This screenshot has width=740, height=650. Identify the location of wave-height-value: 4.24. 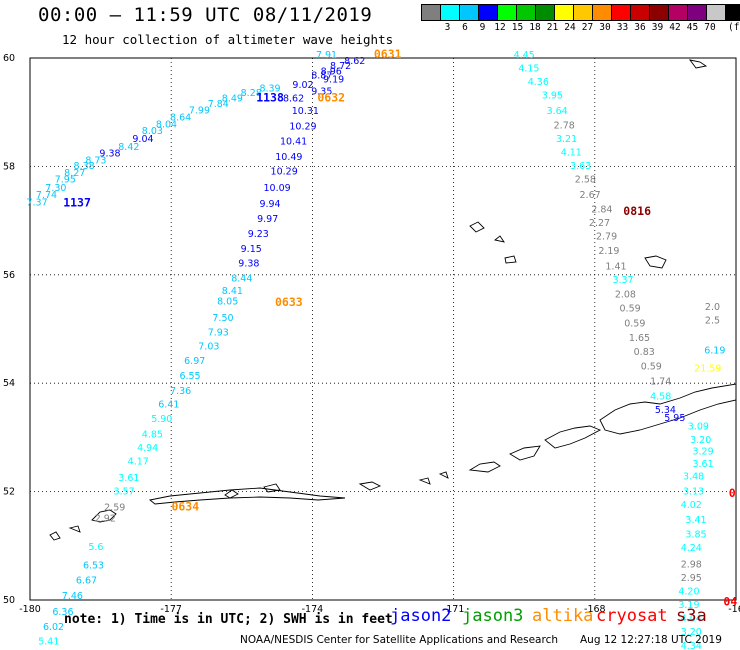
(691, 548).